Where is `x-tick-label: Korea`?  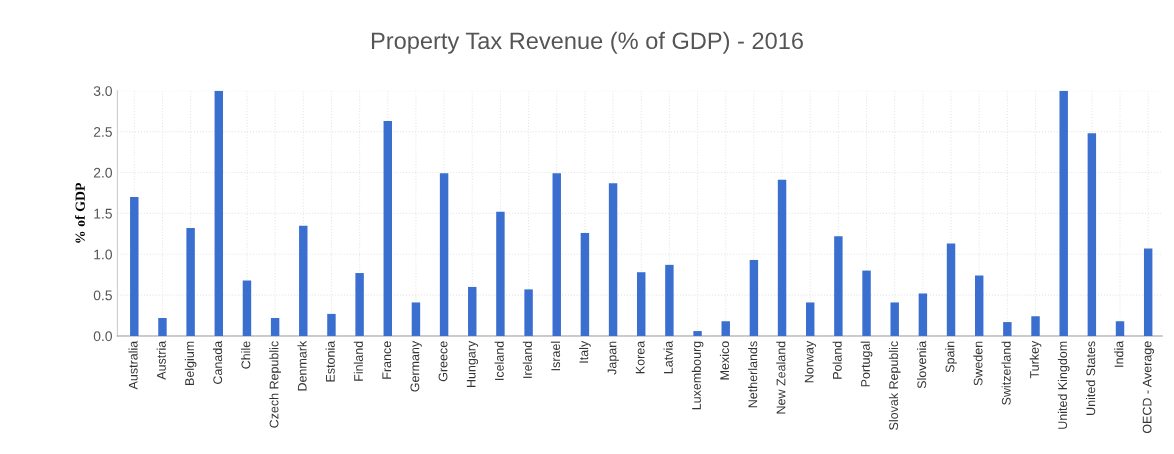 x-tick-label: Korea is located at coordinates (640, 357).